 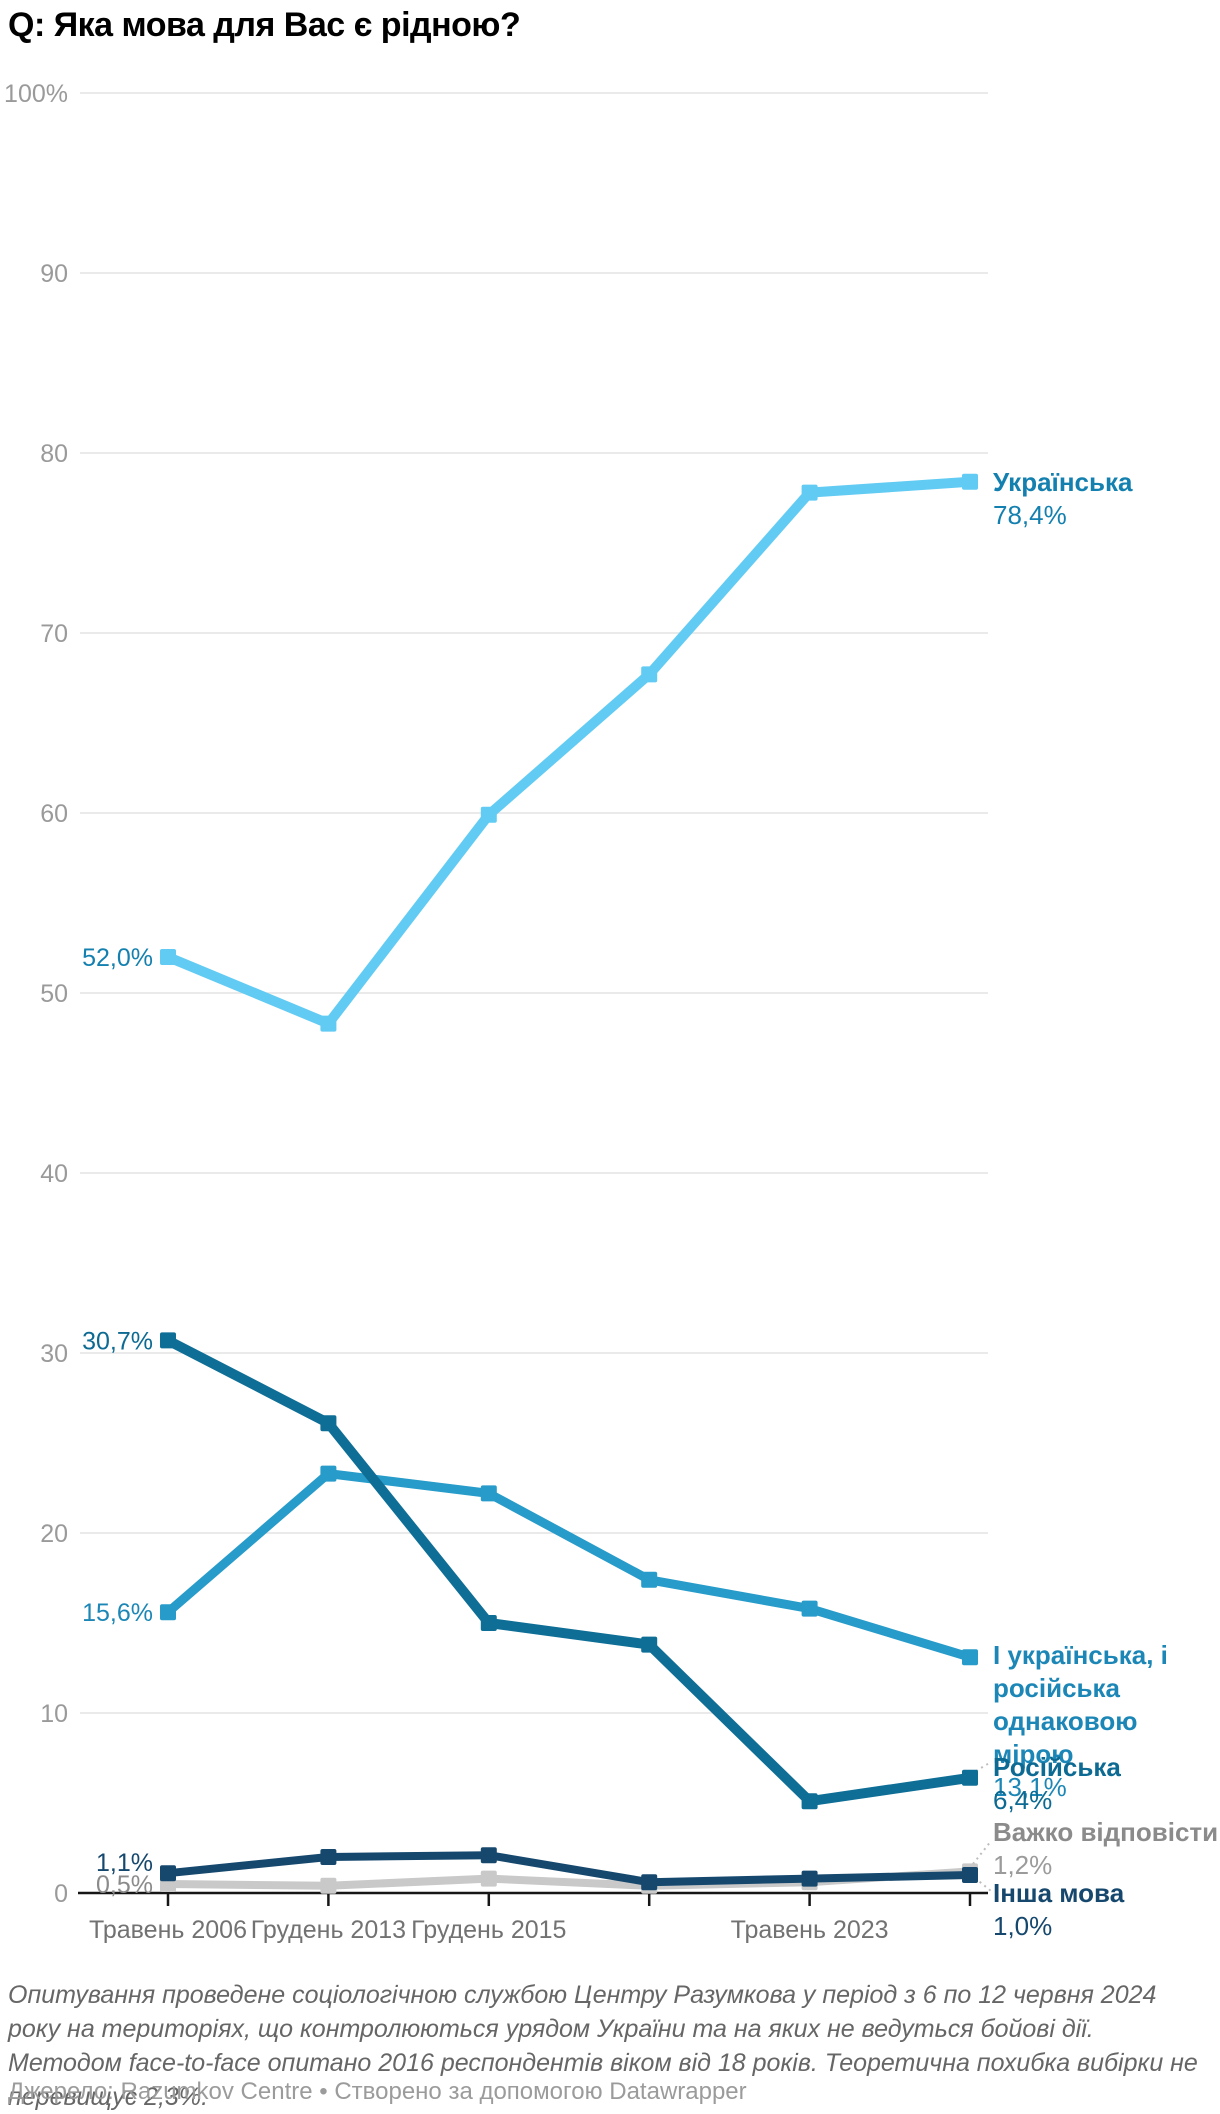 What do you see at coordinates (1106, 1784) in the screenshot?
I see `series-label-rosiiska: Російська 6,4%` at bounding box center [1106, 1784].